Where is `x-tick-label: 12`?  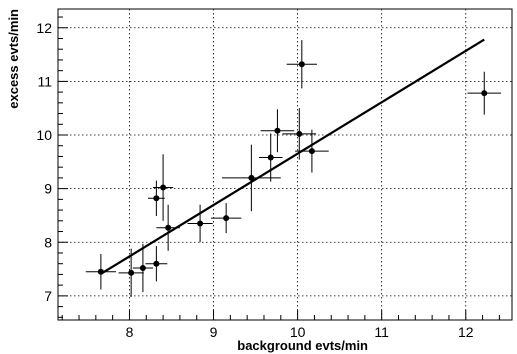 x-tick-label: 12 is located at coordinates (466, 332).